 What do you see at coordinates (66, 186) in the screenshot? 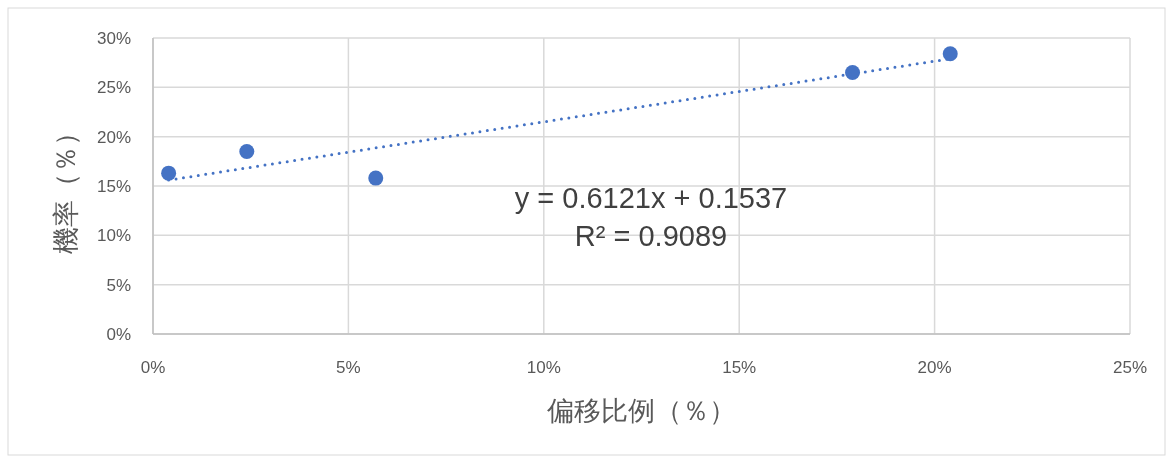
I see `y-axis-title: 機率（％）` at bounding box center [66, 186].